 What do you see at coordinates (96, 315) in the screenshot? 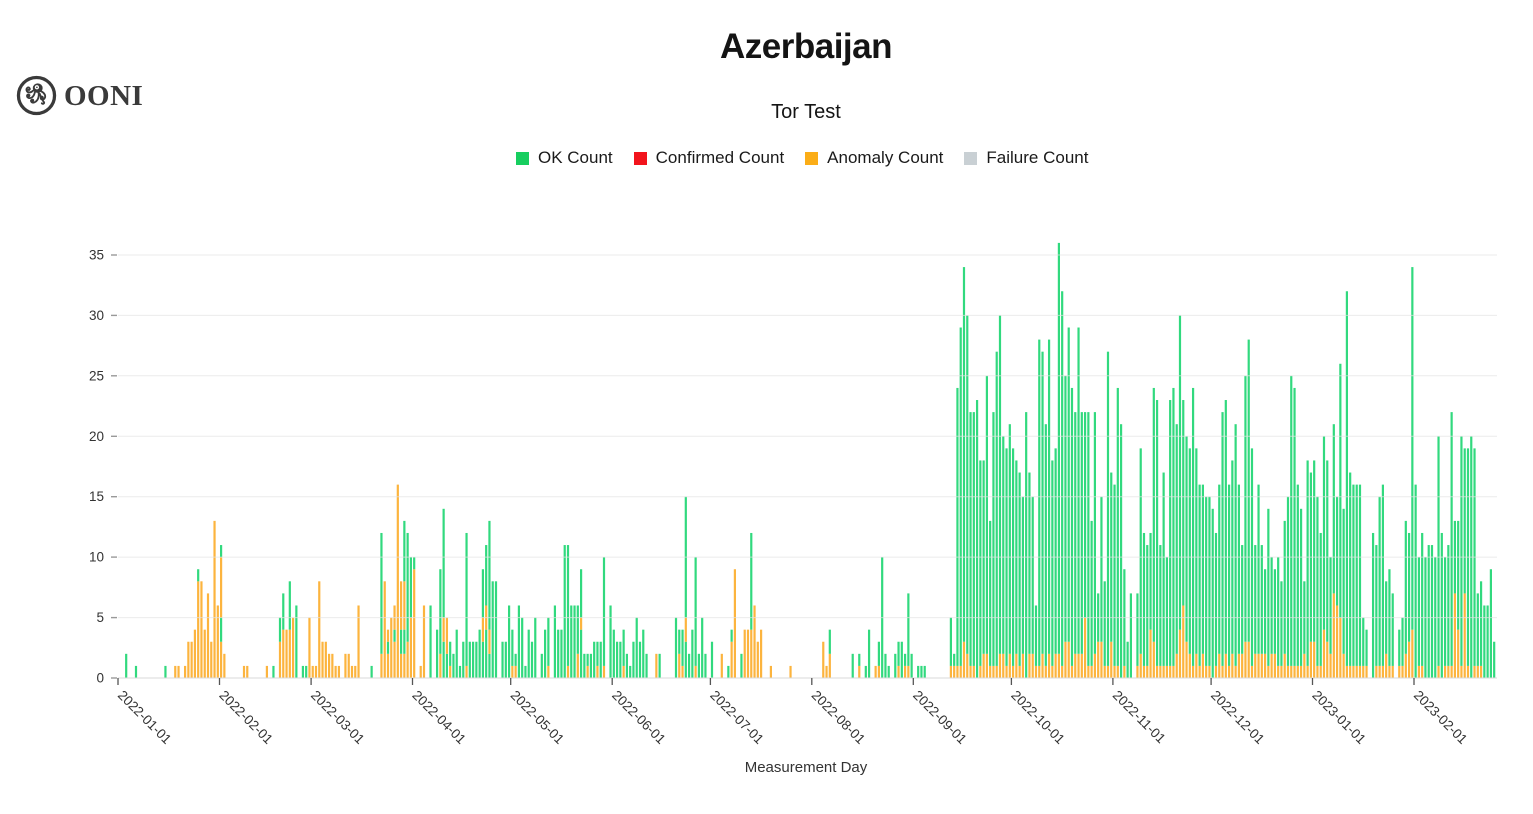
I see `svg-text: 30` at bounding box center [96, 315].